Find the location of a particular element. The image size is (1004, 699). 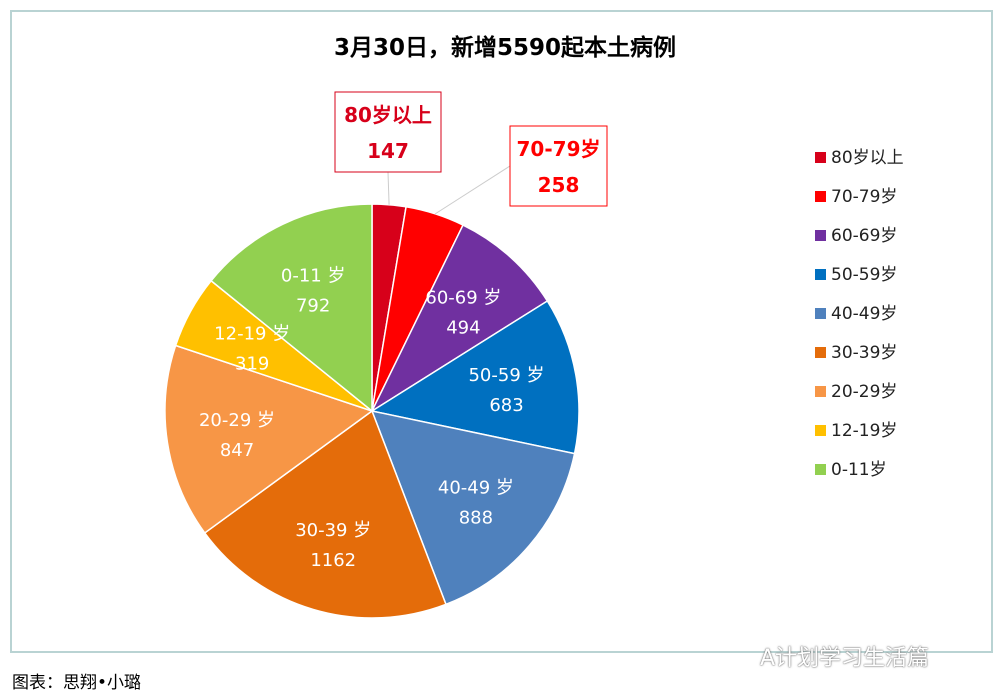

data-label-category: 40-49 岁 is located at coordinates (476, 488).